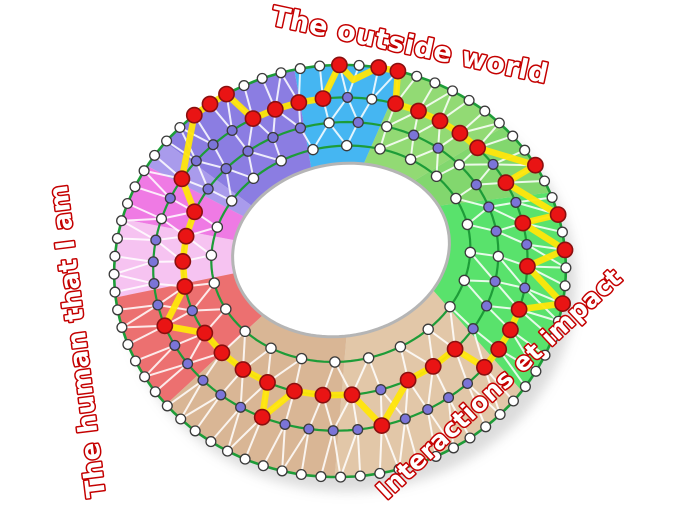 This screenshot has width=677, height=511. Describe the element at coordinates (499, 292) in the screenshot. I see `sector-green-bright` at that location.